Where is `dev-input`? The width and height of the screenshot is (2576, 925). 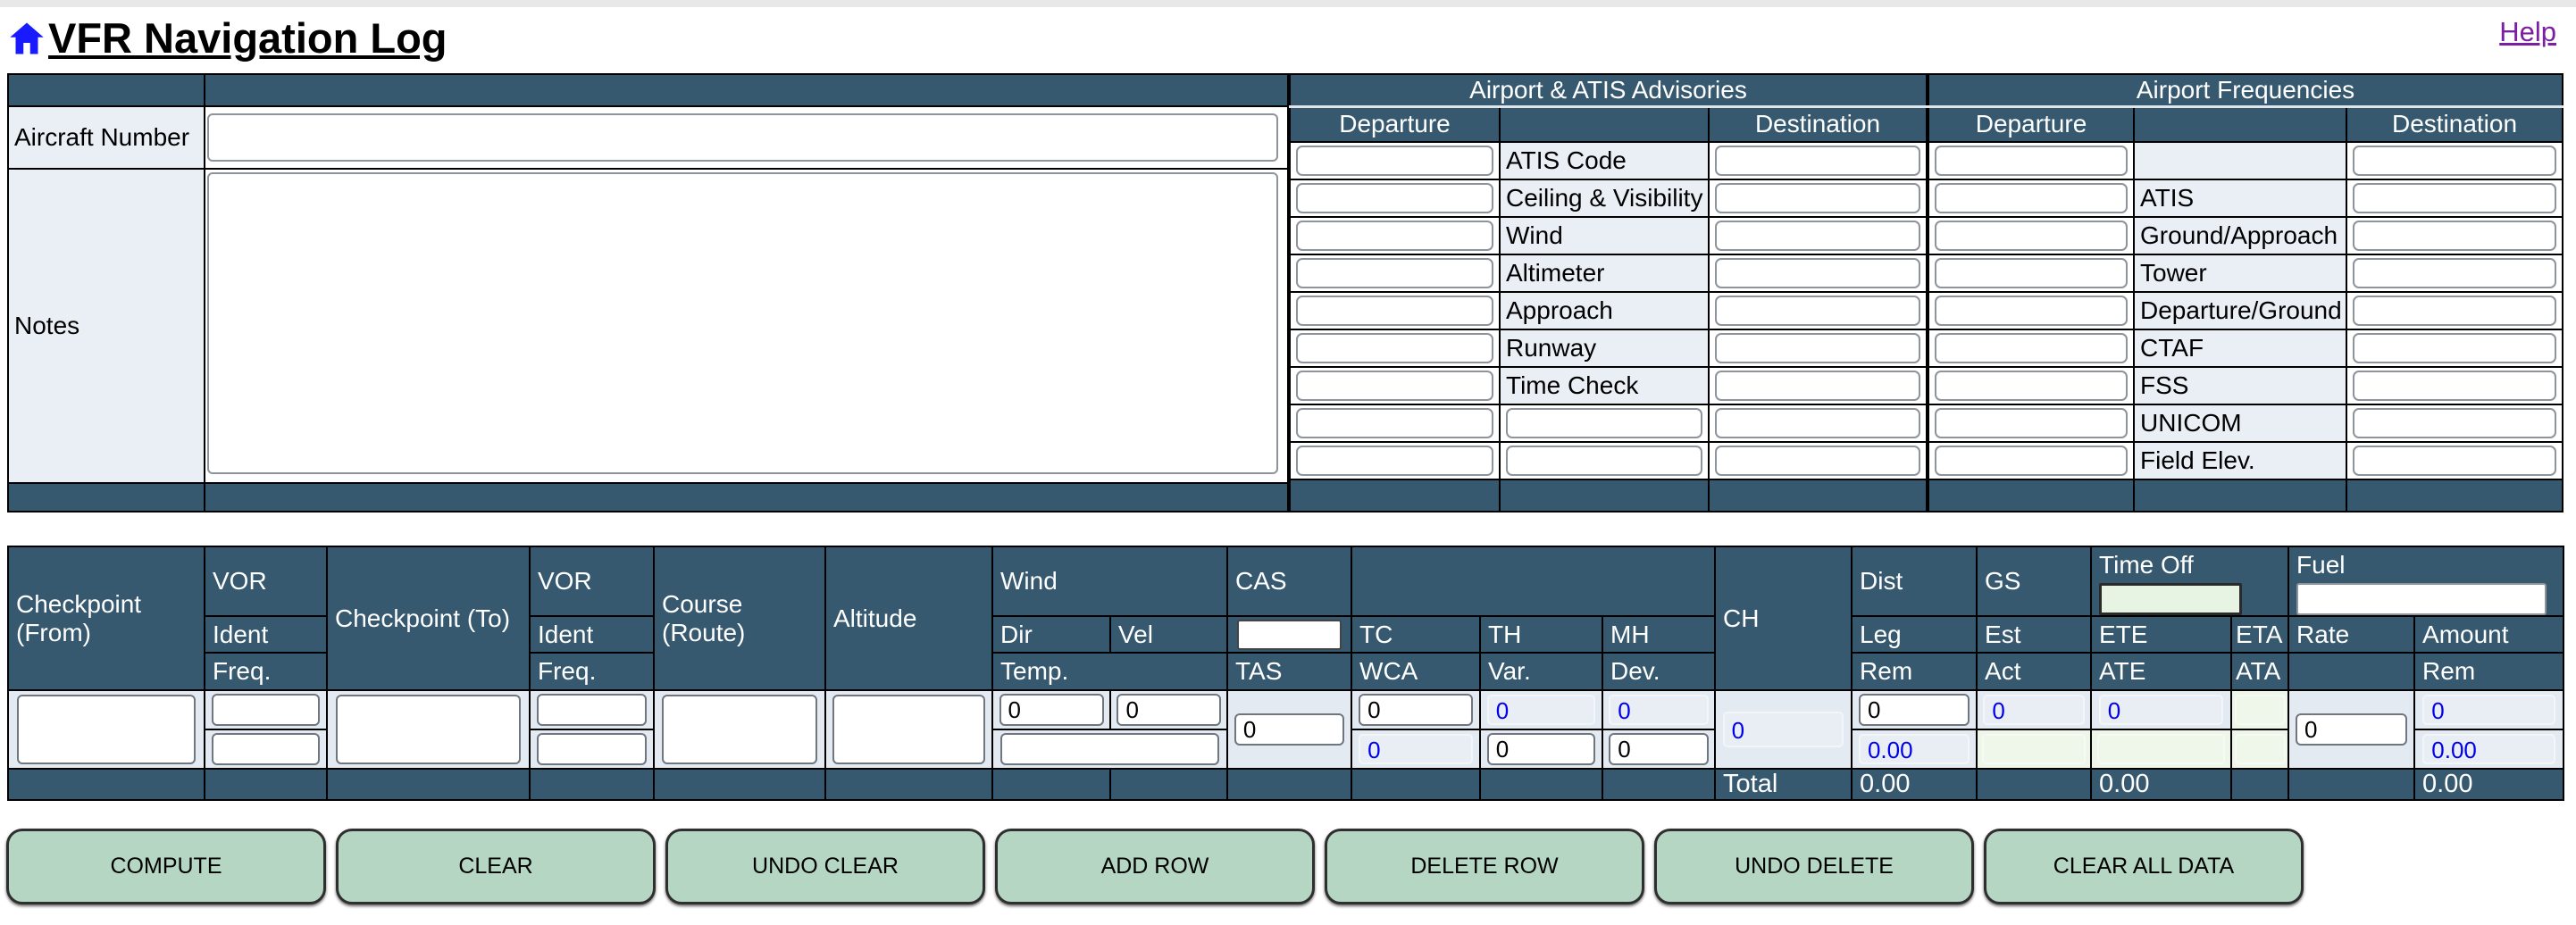 dev-input is located at coordinates (1659, 749).